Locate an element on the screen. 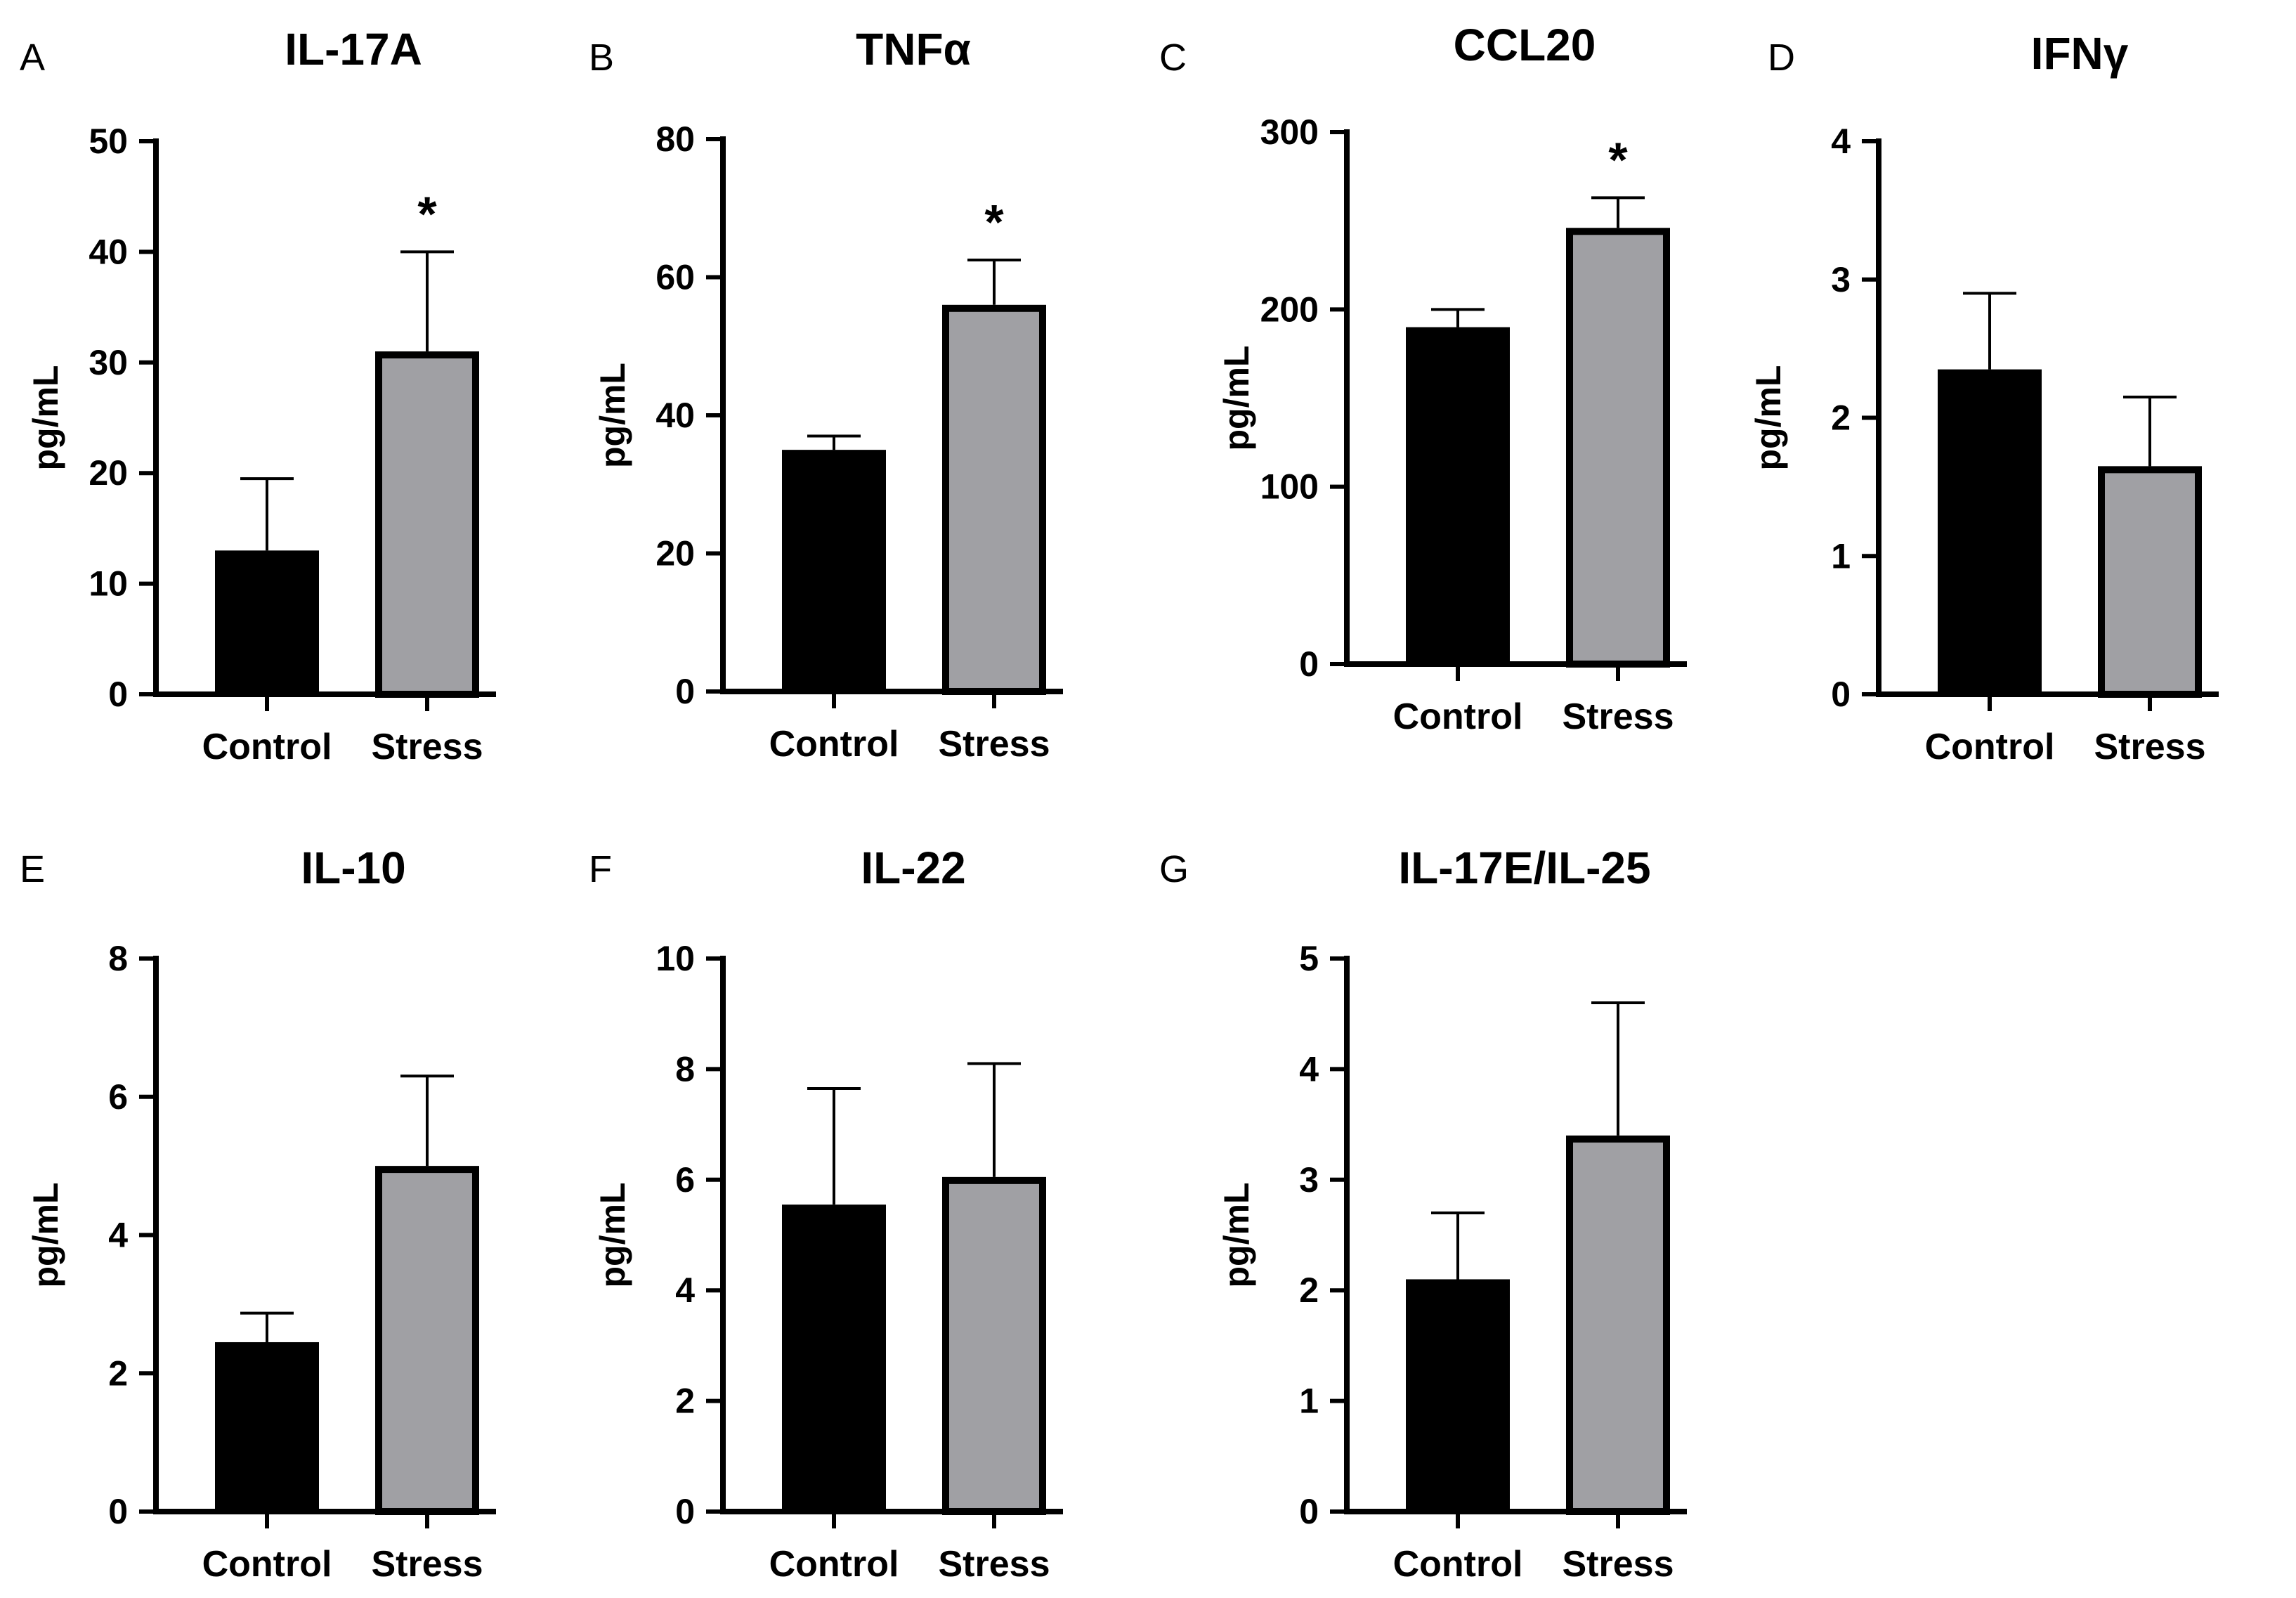  panel-d: D IFNγ pg/mL Control Stress 0 1 2 3 4 is located at coordinates (1984, 398).